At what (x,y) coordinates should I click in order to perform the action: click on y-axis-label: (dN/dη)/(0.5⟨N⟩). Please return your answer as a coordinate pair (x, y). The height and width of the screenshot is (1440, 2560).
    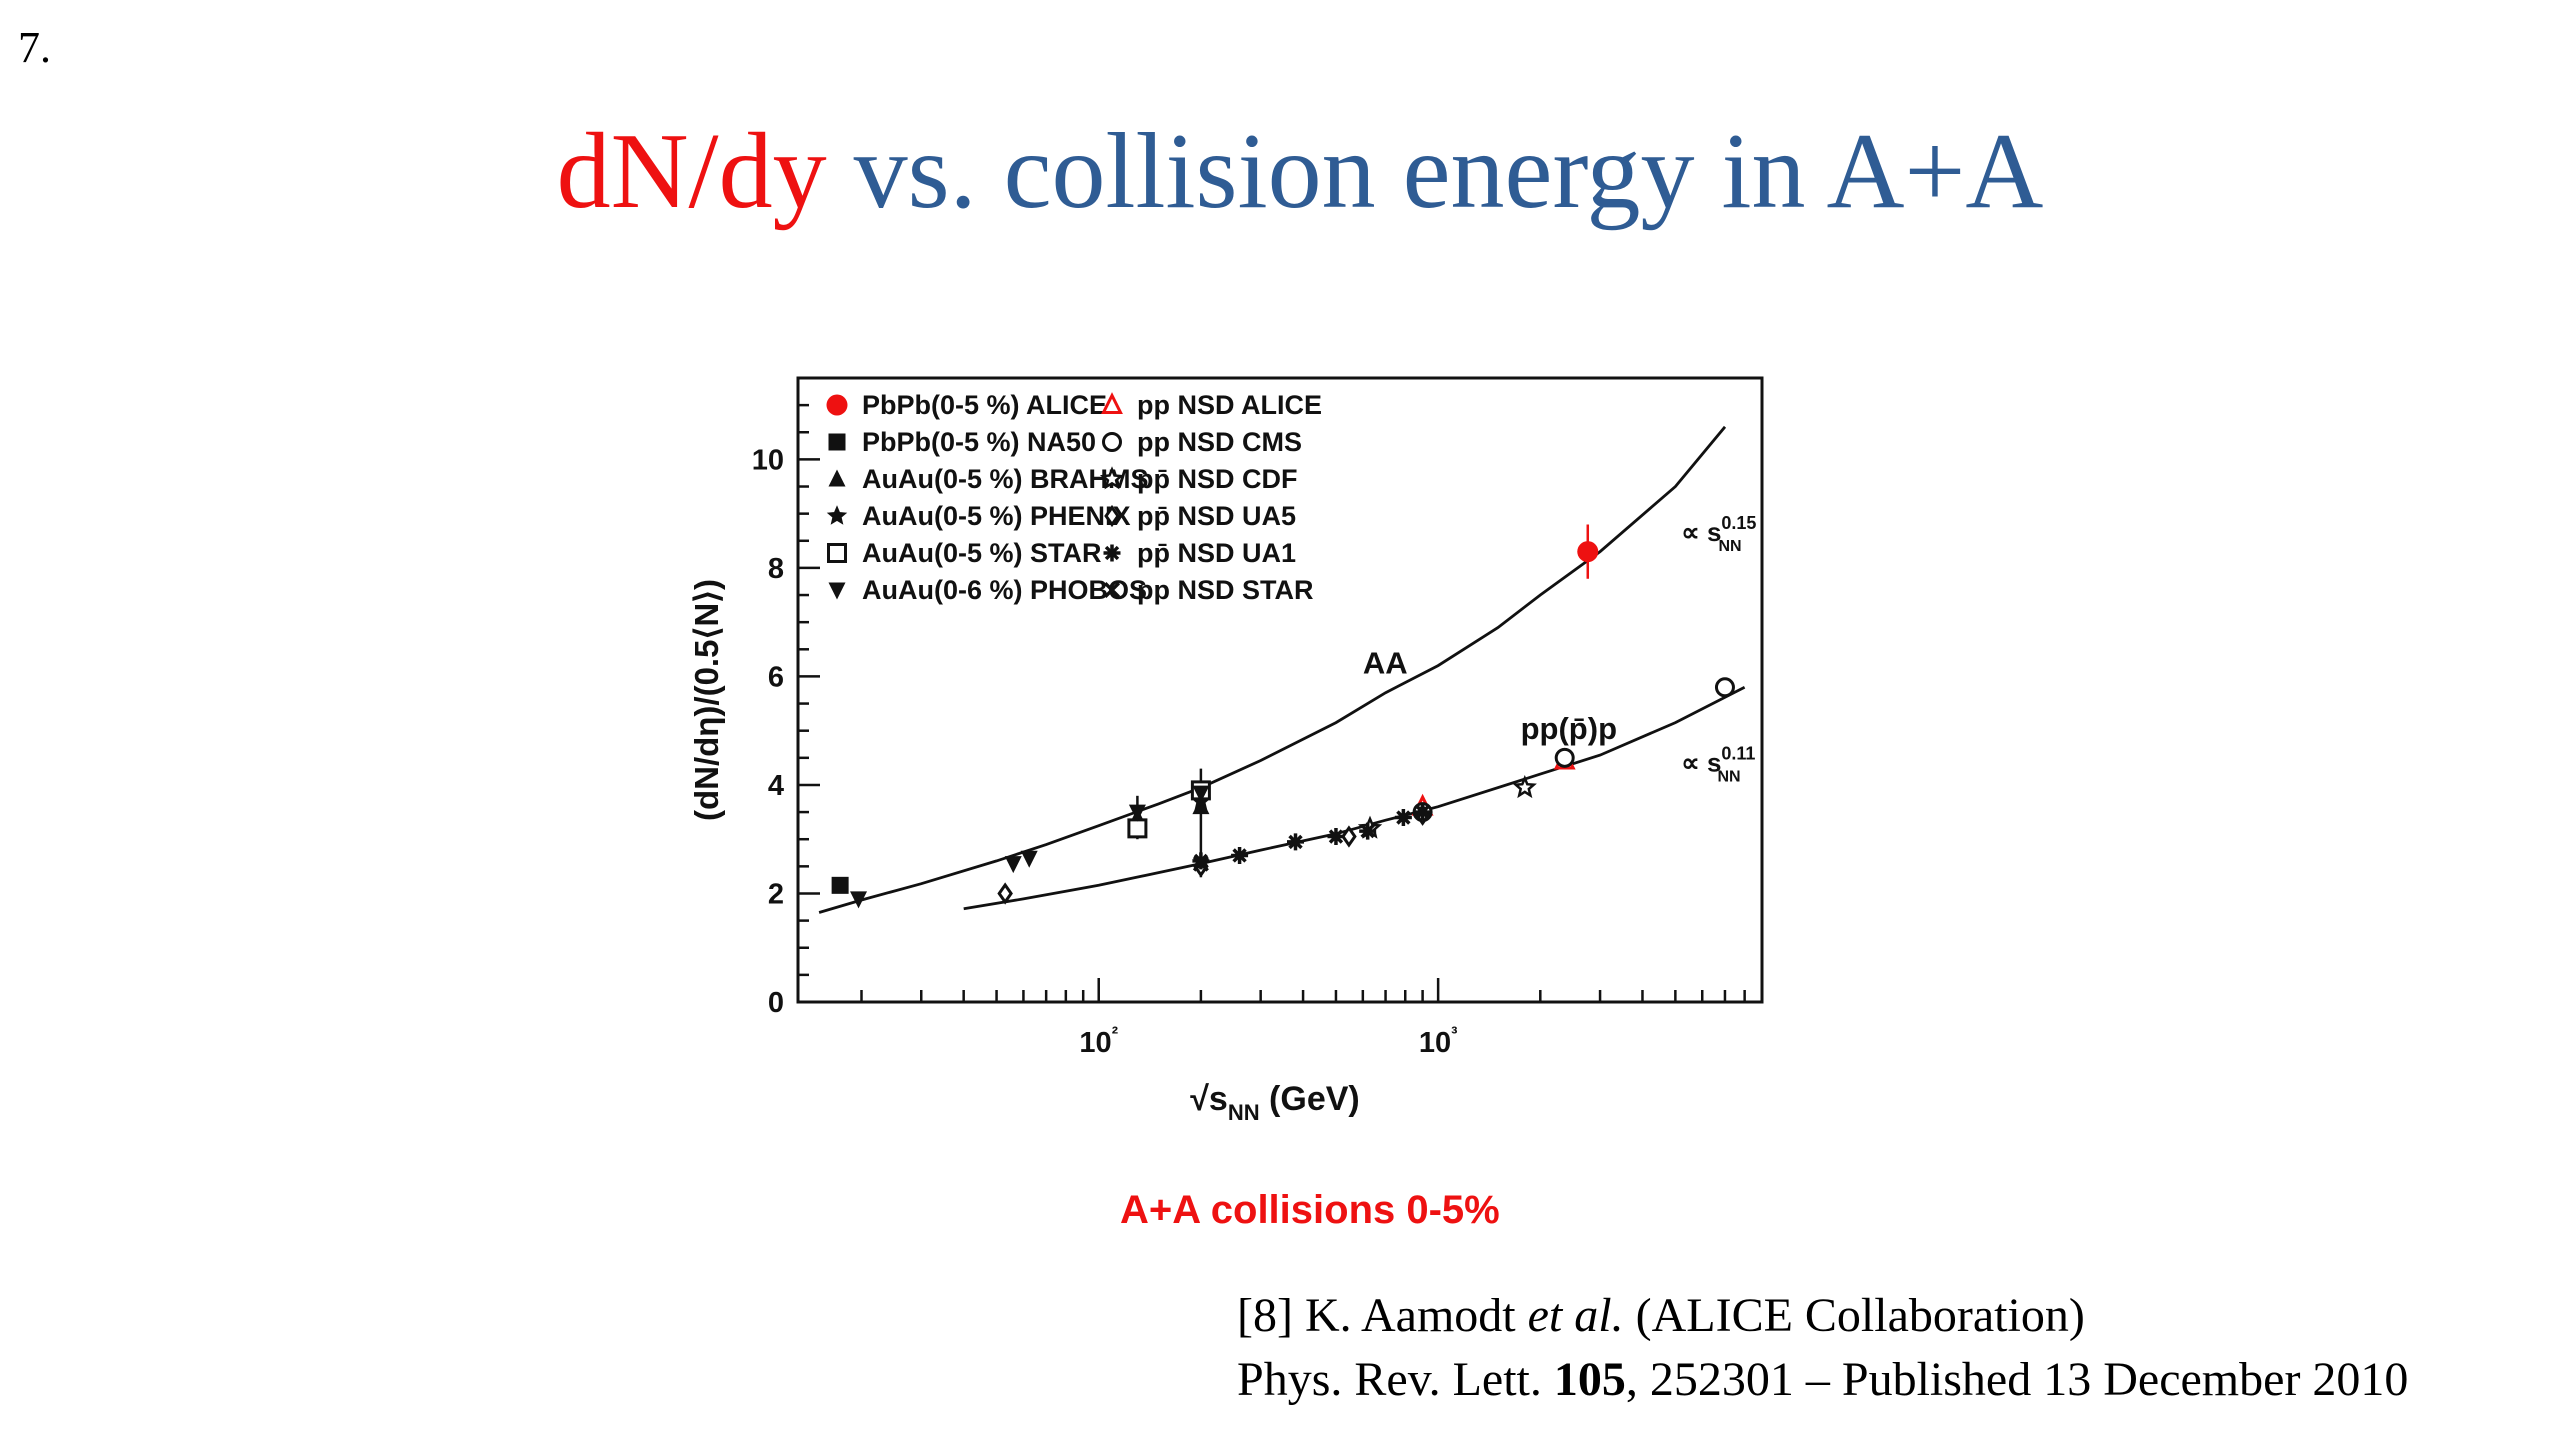
    Looking at the image, I should click on (706, 700).